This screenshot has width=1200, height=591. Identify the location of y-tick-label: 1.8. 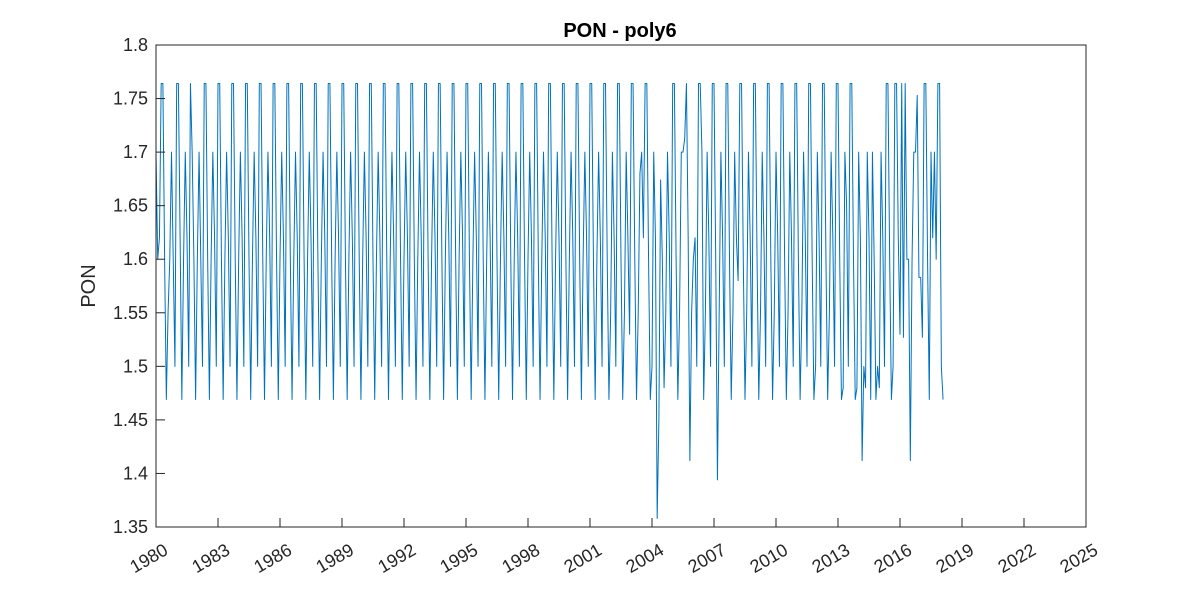
(135, 45).